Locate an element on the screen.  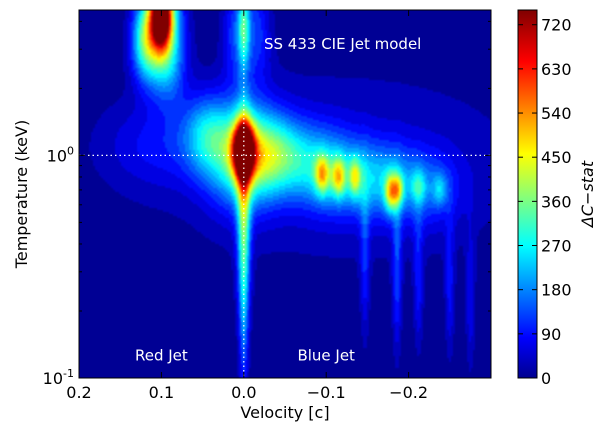
colorbar-tick-label: 180 is located at coordinates (556, 290).